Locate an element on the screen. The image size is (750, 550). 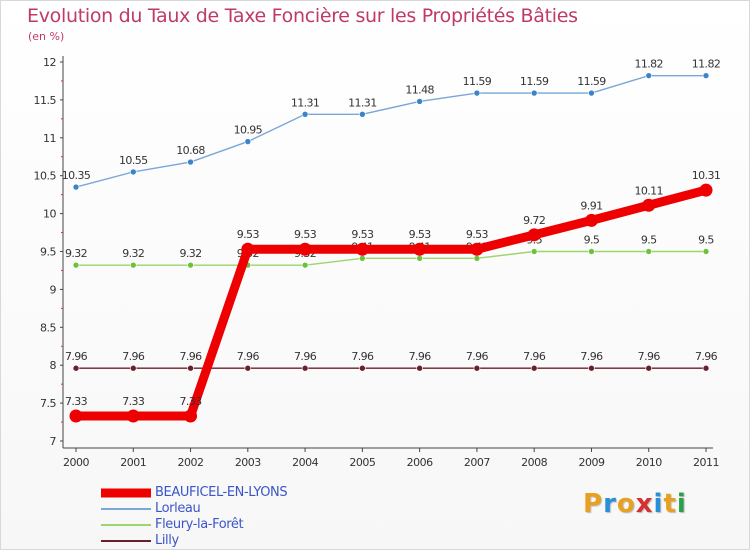
data-label-3-7: 7.96 is located at coordinates (477, 356).